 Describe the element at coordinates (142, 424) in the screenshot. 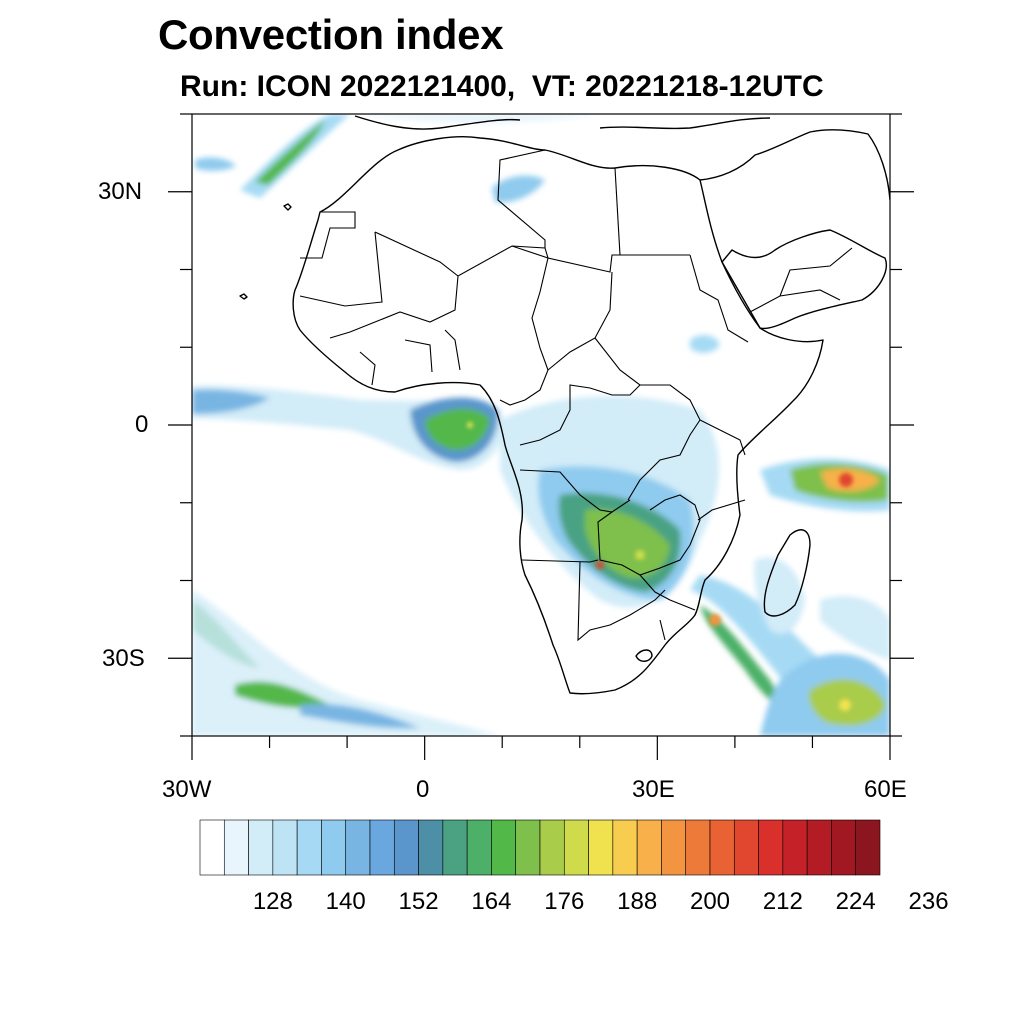

I see `y-tick-label-0: 0` at that location.